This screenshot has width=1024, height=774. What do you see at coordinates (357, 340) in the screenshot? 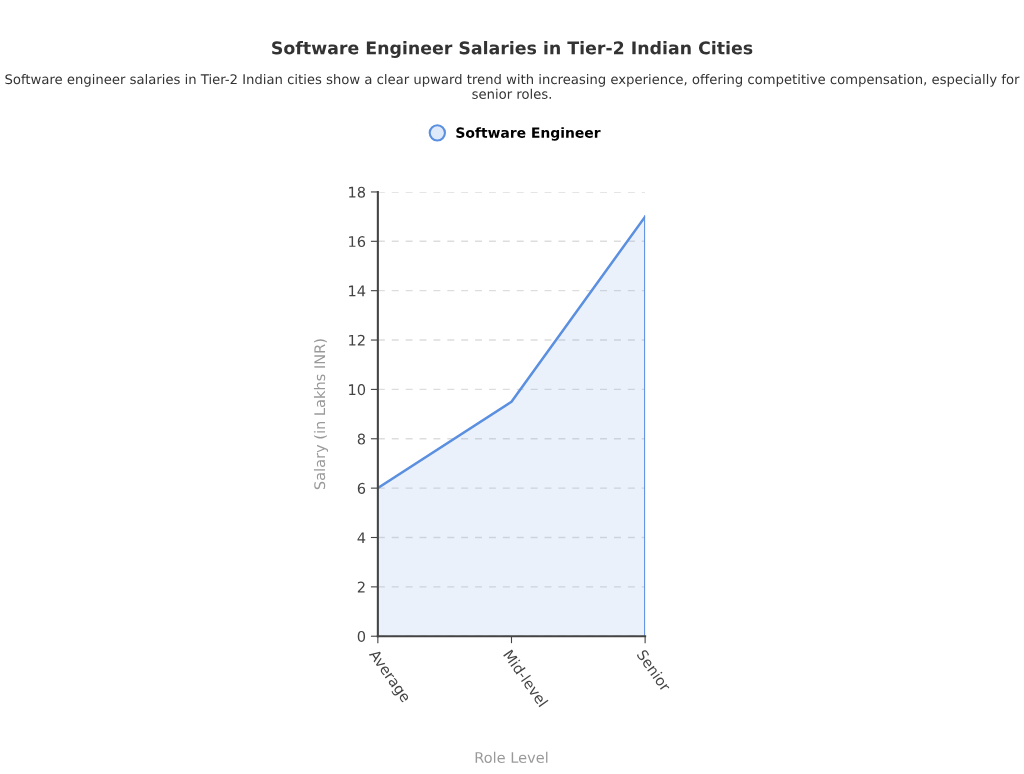
I see `y-tick-label: 12` at bounding box center [357, 340].